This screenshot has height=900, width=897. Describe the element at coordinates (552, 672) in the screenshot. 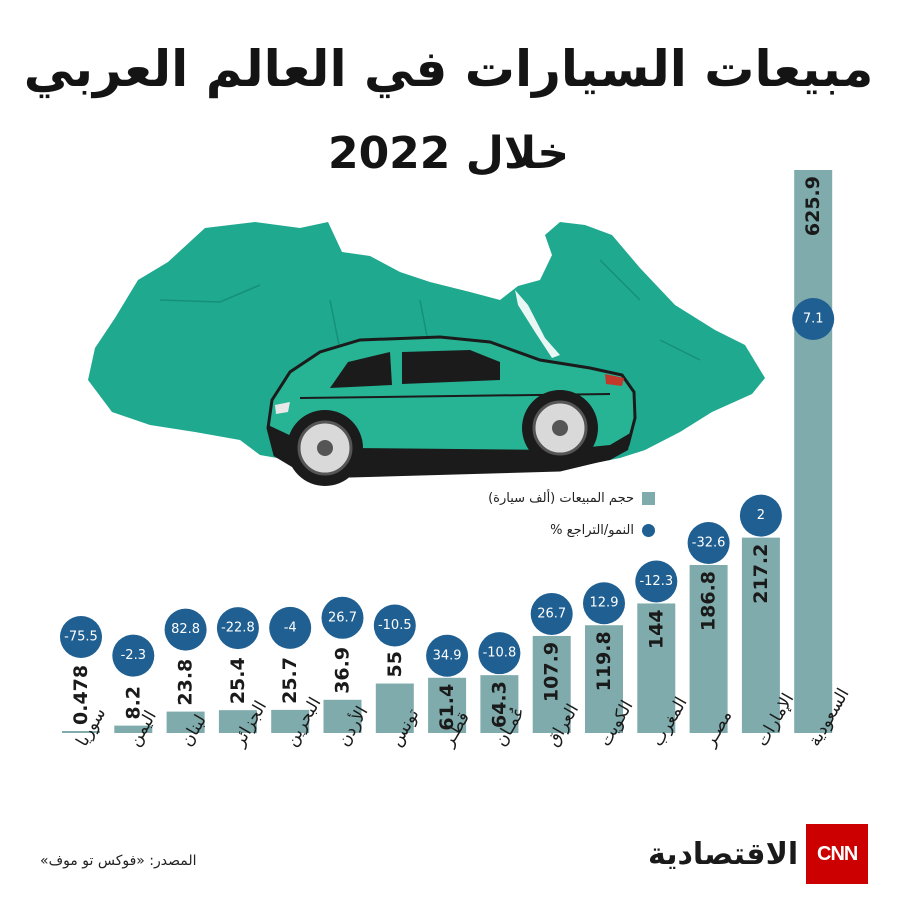

I see `data-label: 107.9` at that location.